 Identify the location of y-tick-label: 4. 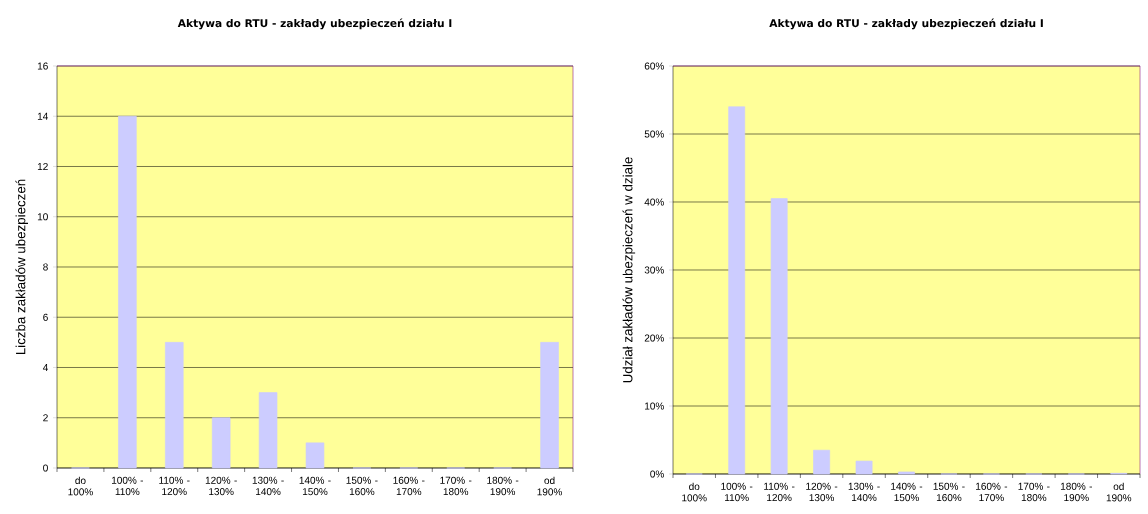
(45, 367).